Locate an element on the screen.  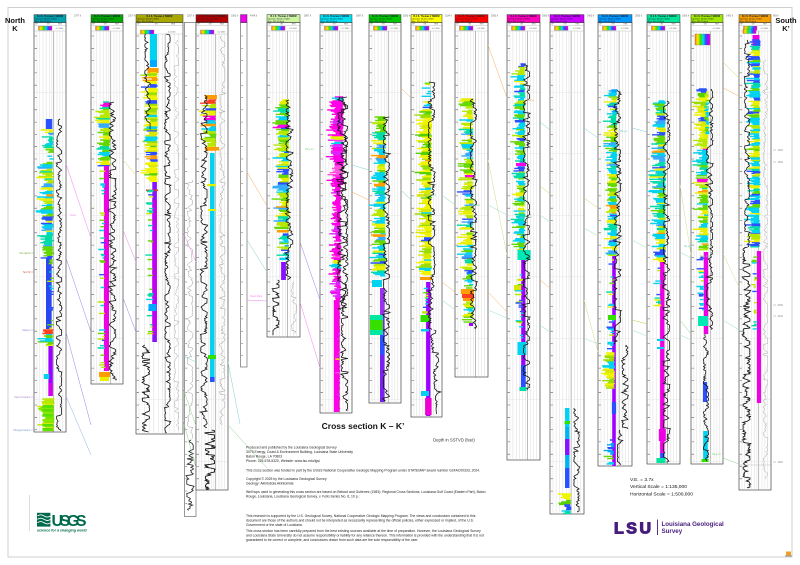
svg-text: -3000 is located at coordinates (780, 306).